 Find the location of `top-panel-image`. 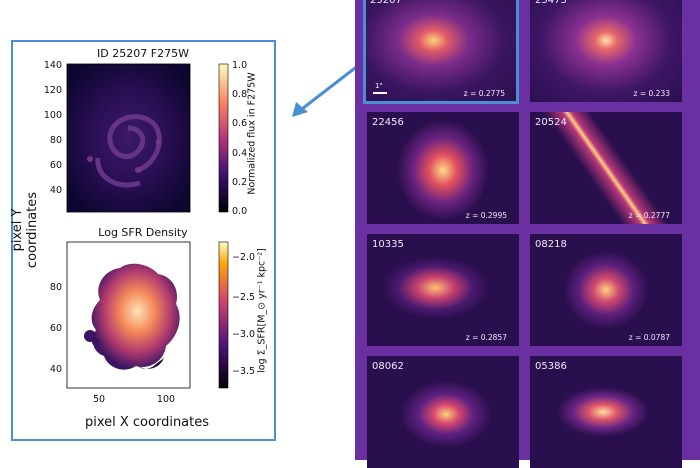

top-panel-image is located at coordinates (128, 138).